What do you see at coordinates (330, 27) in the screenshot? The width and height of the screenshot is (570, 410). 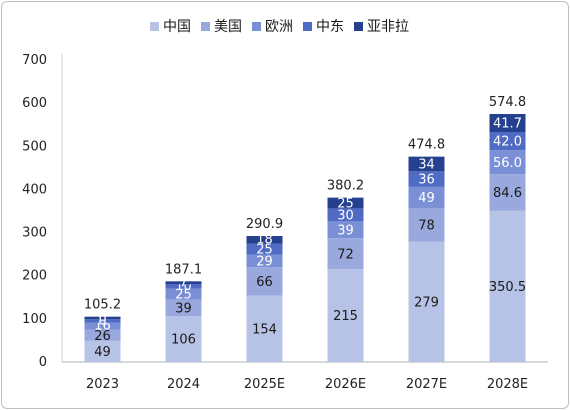 I see `legend-label-3: 中东` at bounding box center [330, 27].